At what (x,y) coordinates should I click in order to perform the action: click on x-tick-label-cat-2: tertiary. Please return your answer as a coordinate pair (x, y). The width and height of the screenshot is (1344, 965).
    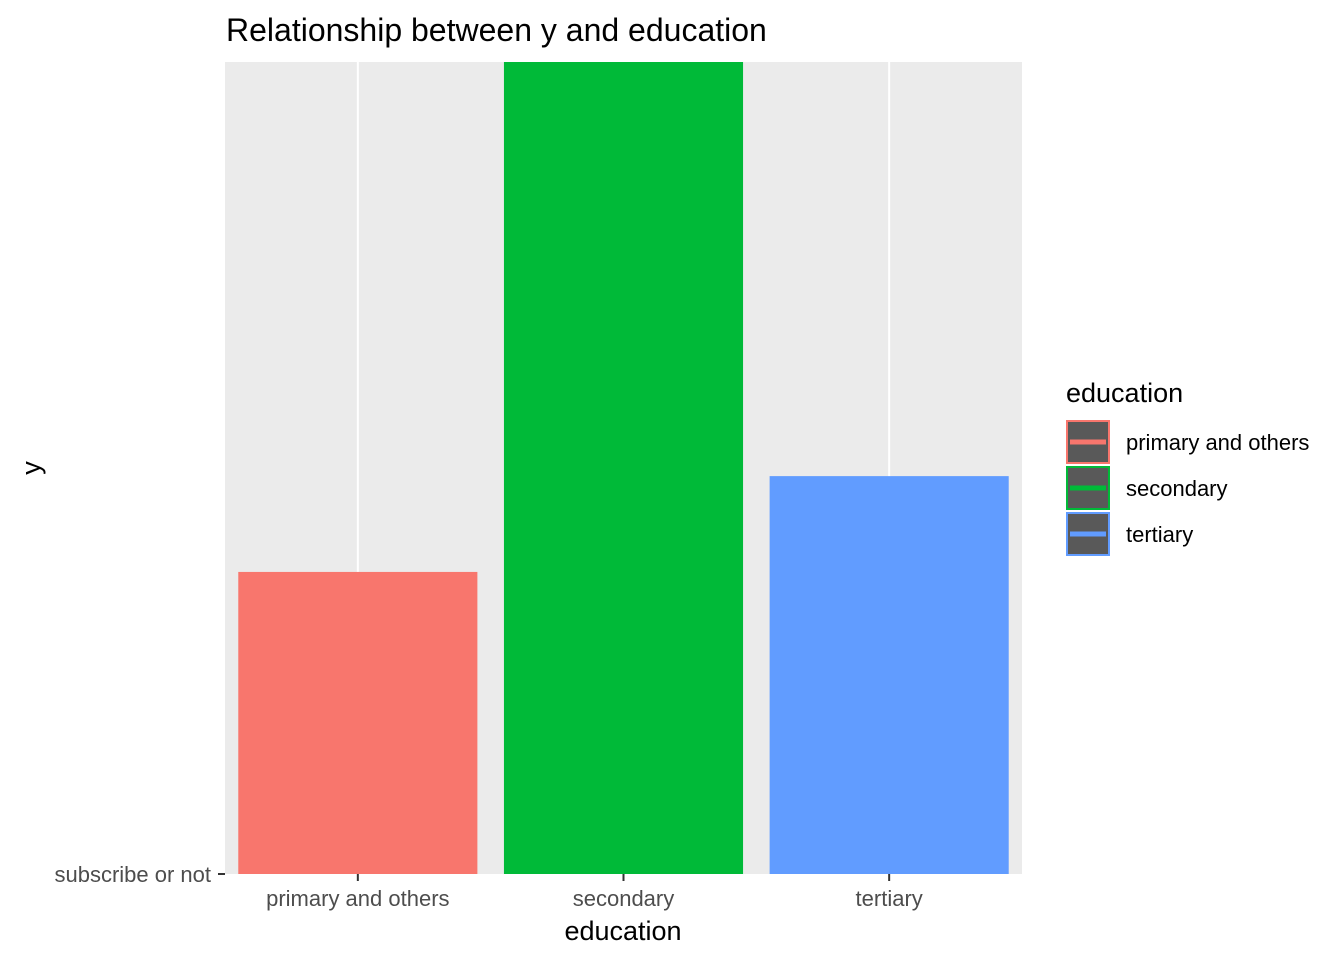
    Looking at the image, I should click on (889, 898).